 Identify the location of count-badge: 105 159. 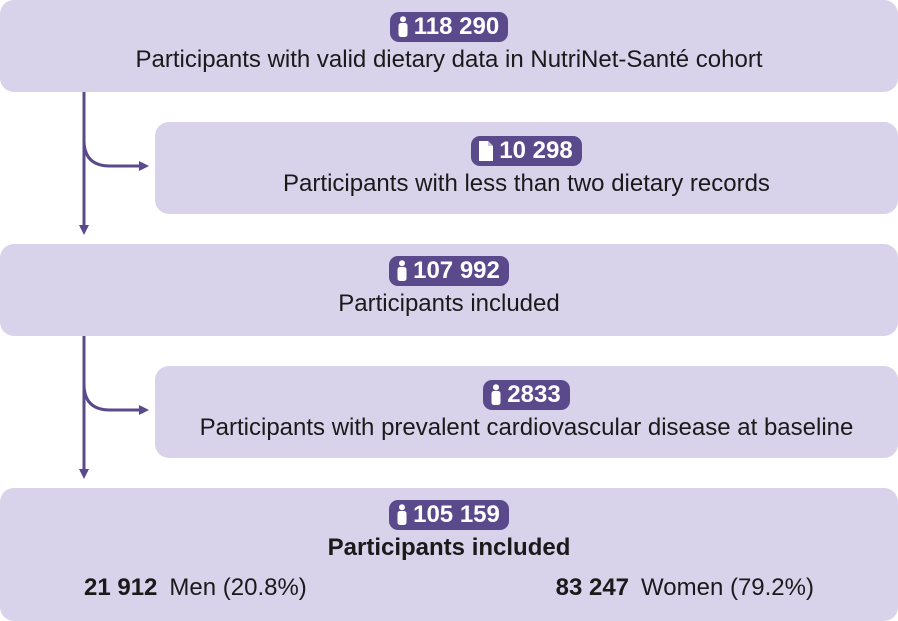
(449, 515).